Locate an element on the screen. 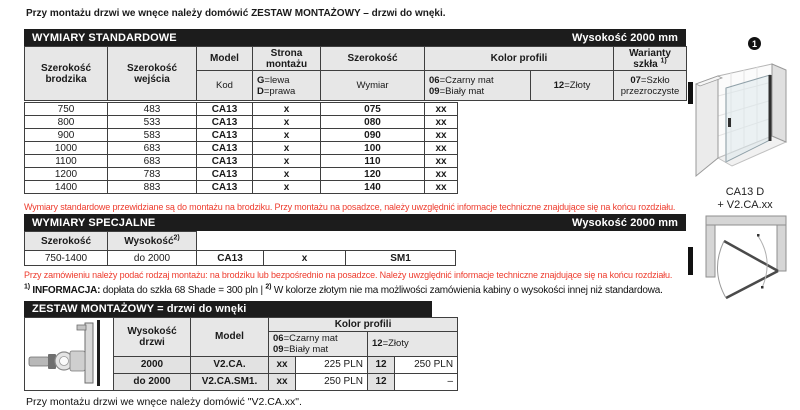  col-header-model: Model is located at coordinates (224, 58).